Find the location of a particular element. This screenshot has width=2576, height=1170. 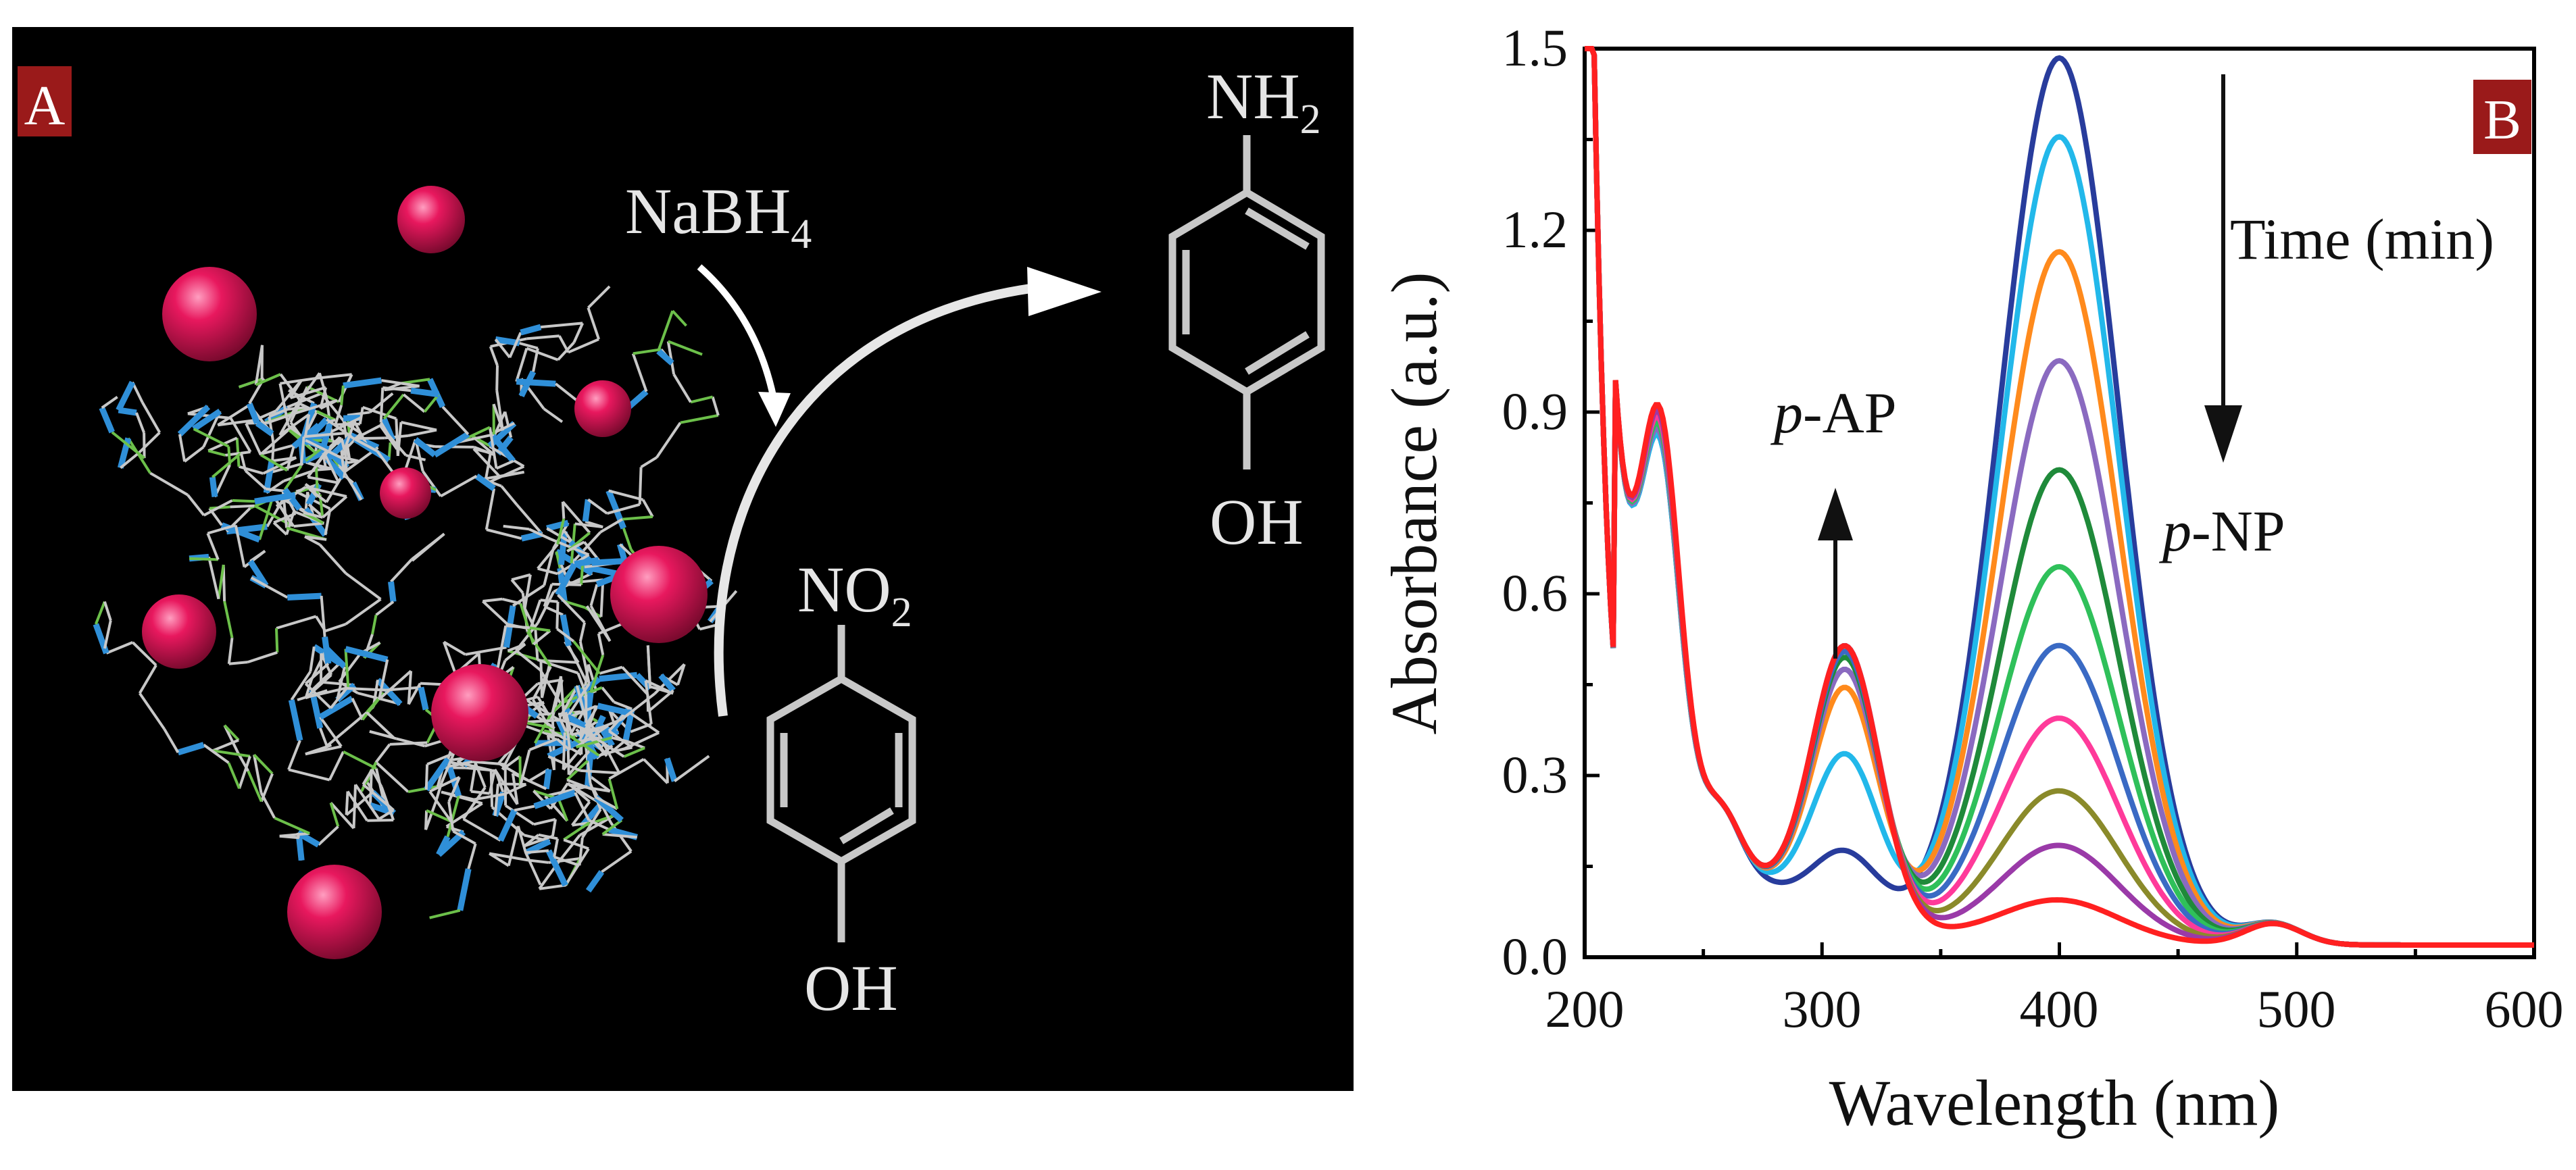

pap-annotation: p-AP is located at coordinates (1833, 412).